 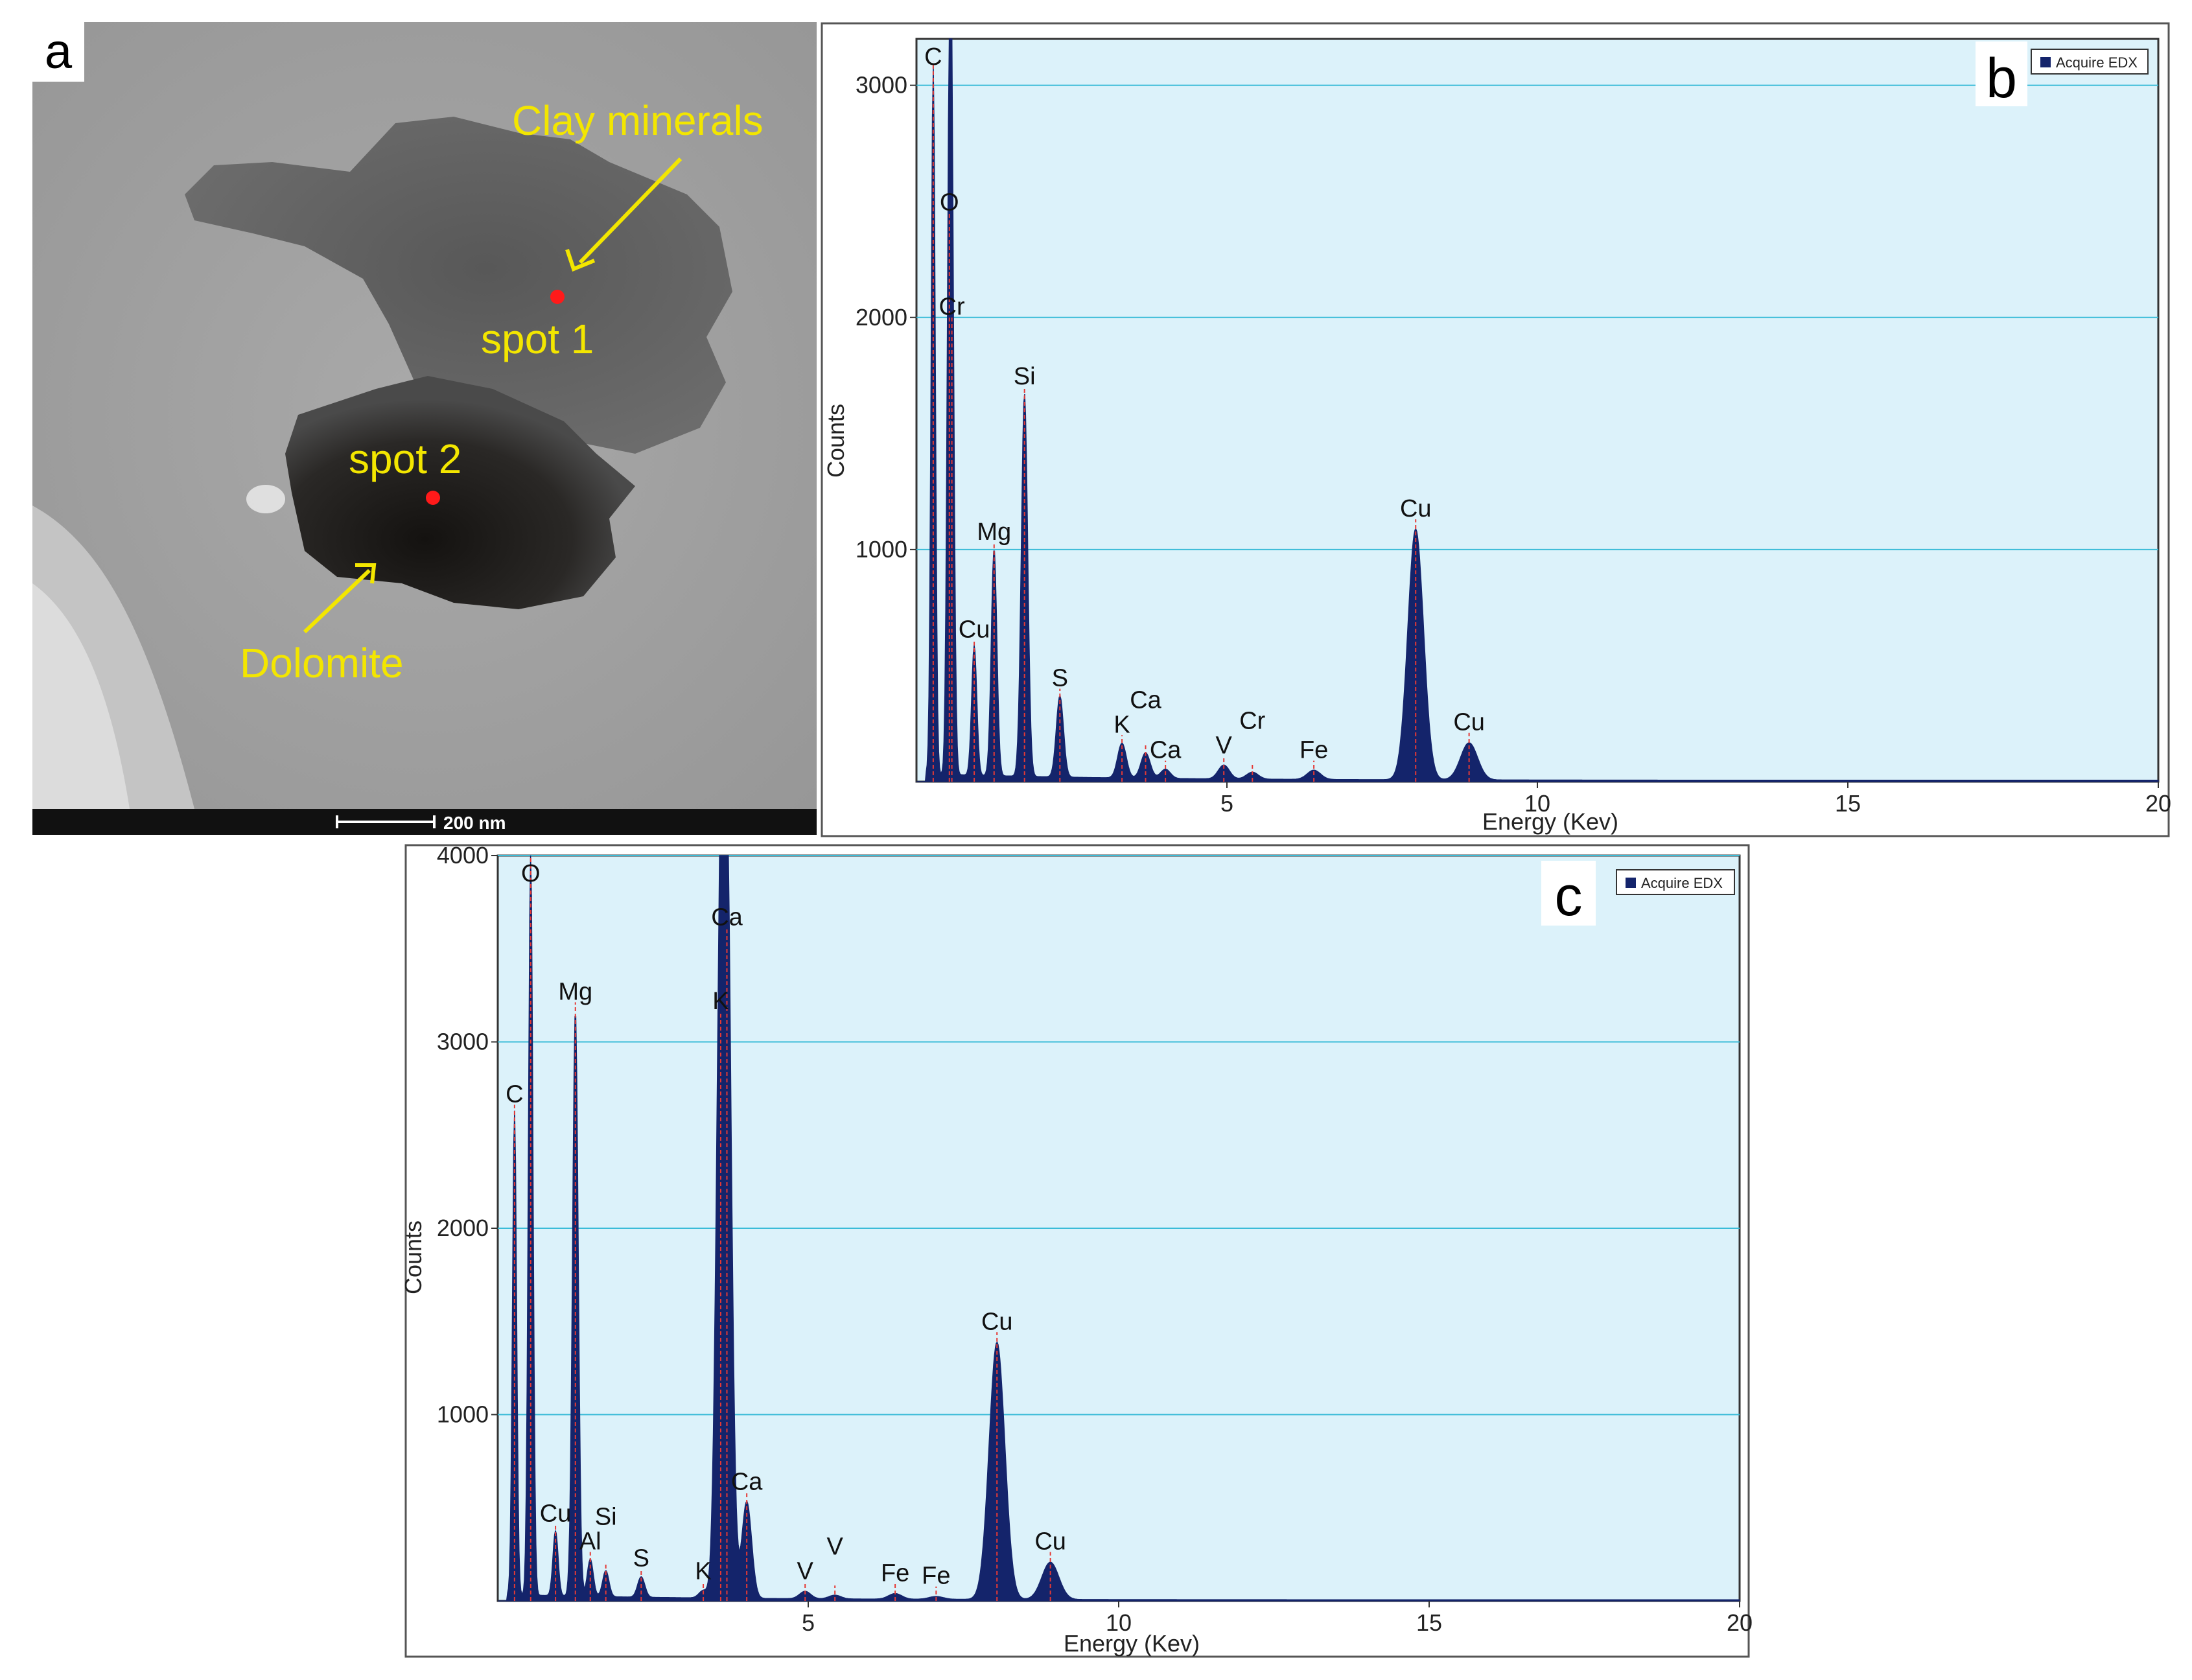 I want to click on clay-aggregate-shape, so click(x=458, y=285).